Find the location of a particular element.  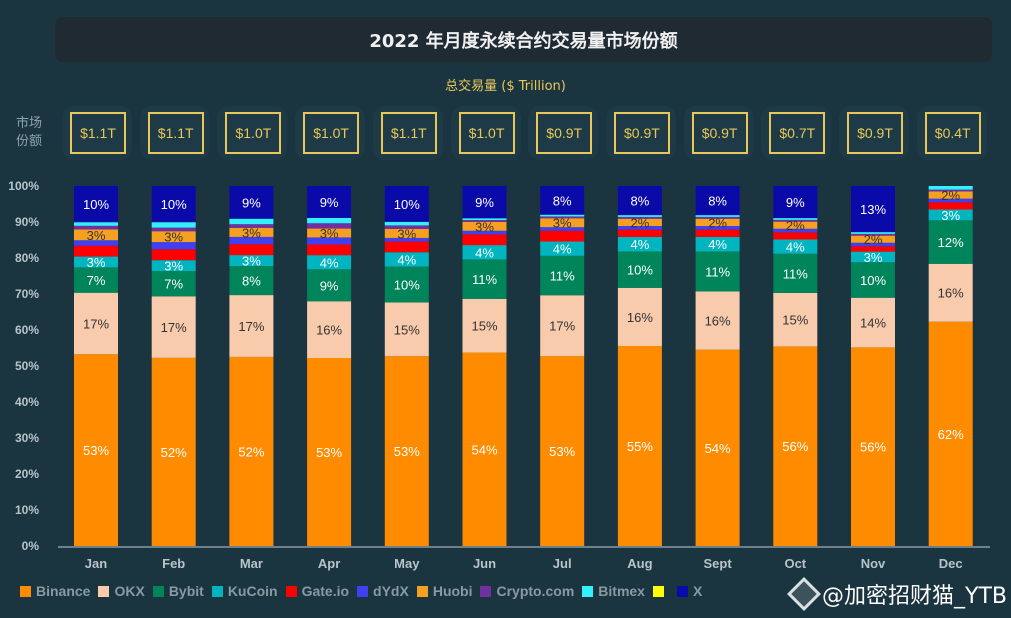

legend-label: Bybit is located at coordinates (186, 591).